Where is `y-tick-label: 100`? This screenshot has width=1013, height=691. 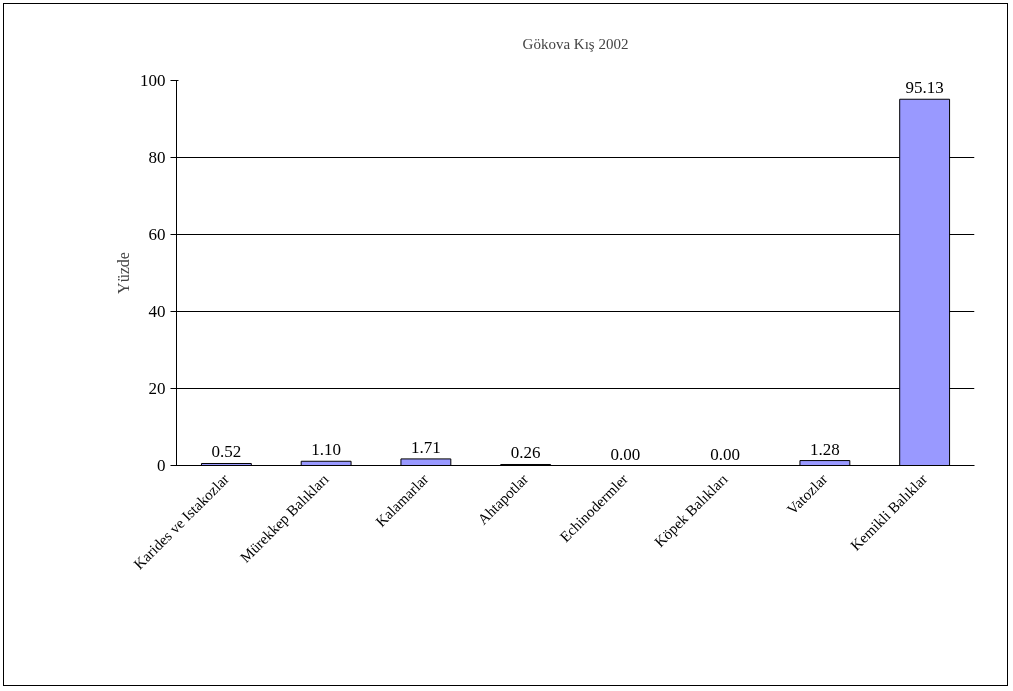
y-tick-label: 100 is located at coordinates (153, 80).